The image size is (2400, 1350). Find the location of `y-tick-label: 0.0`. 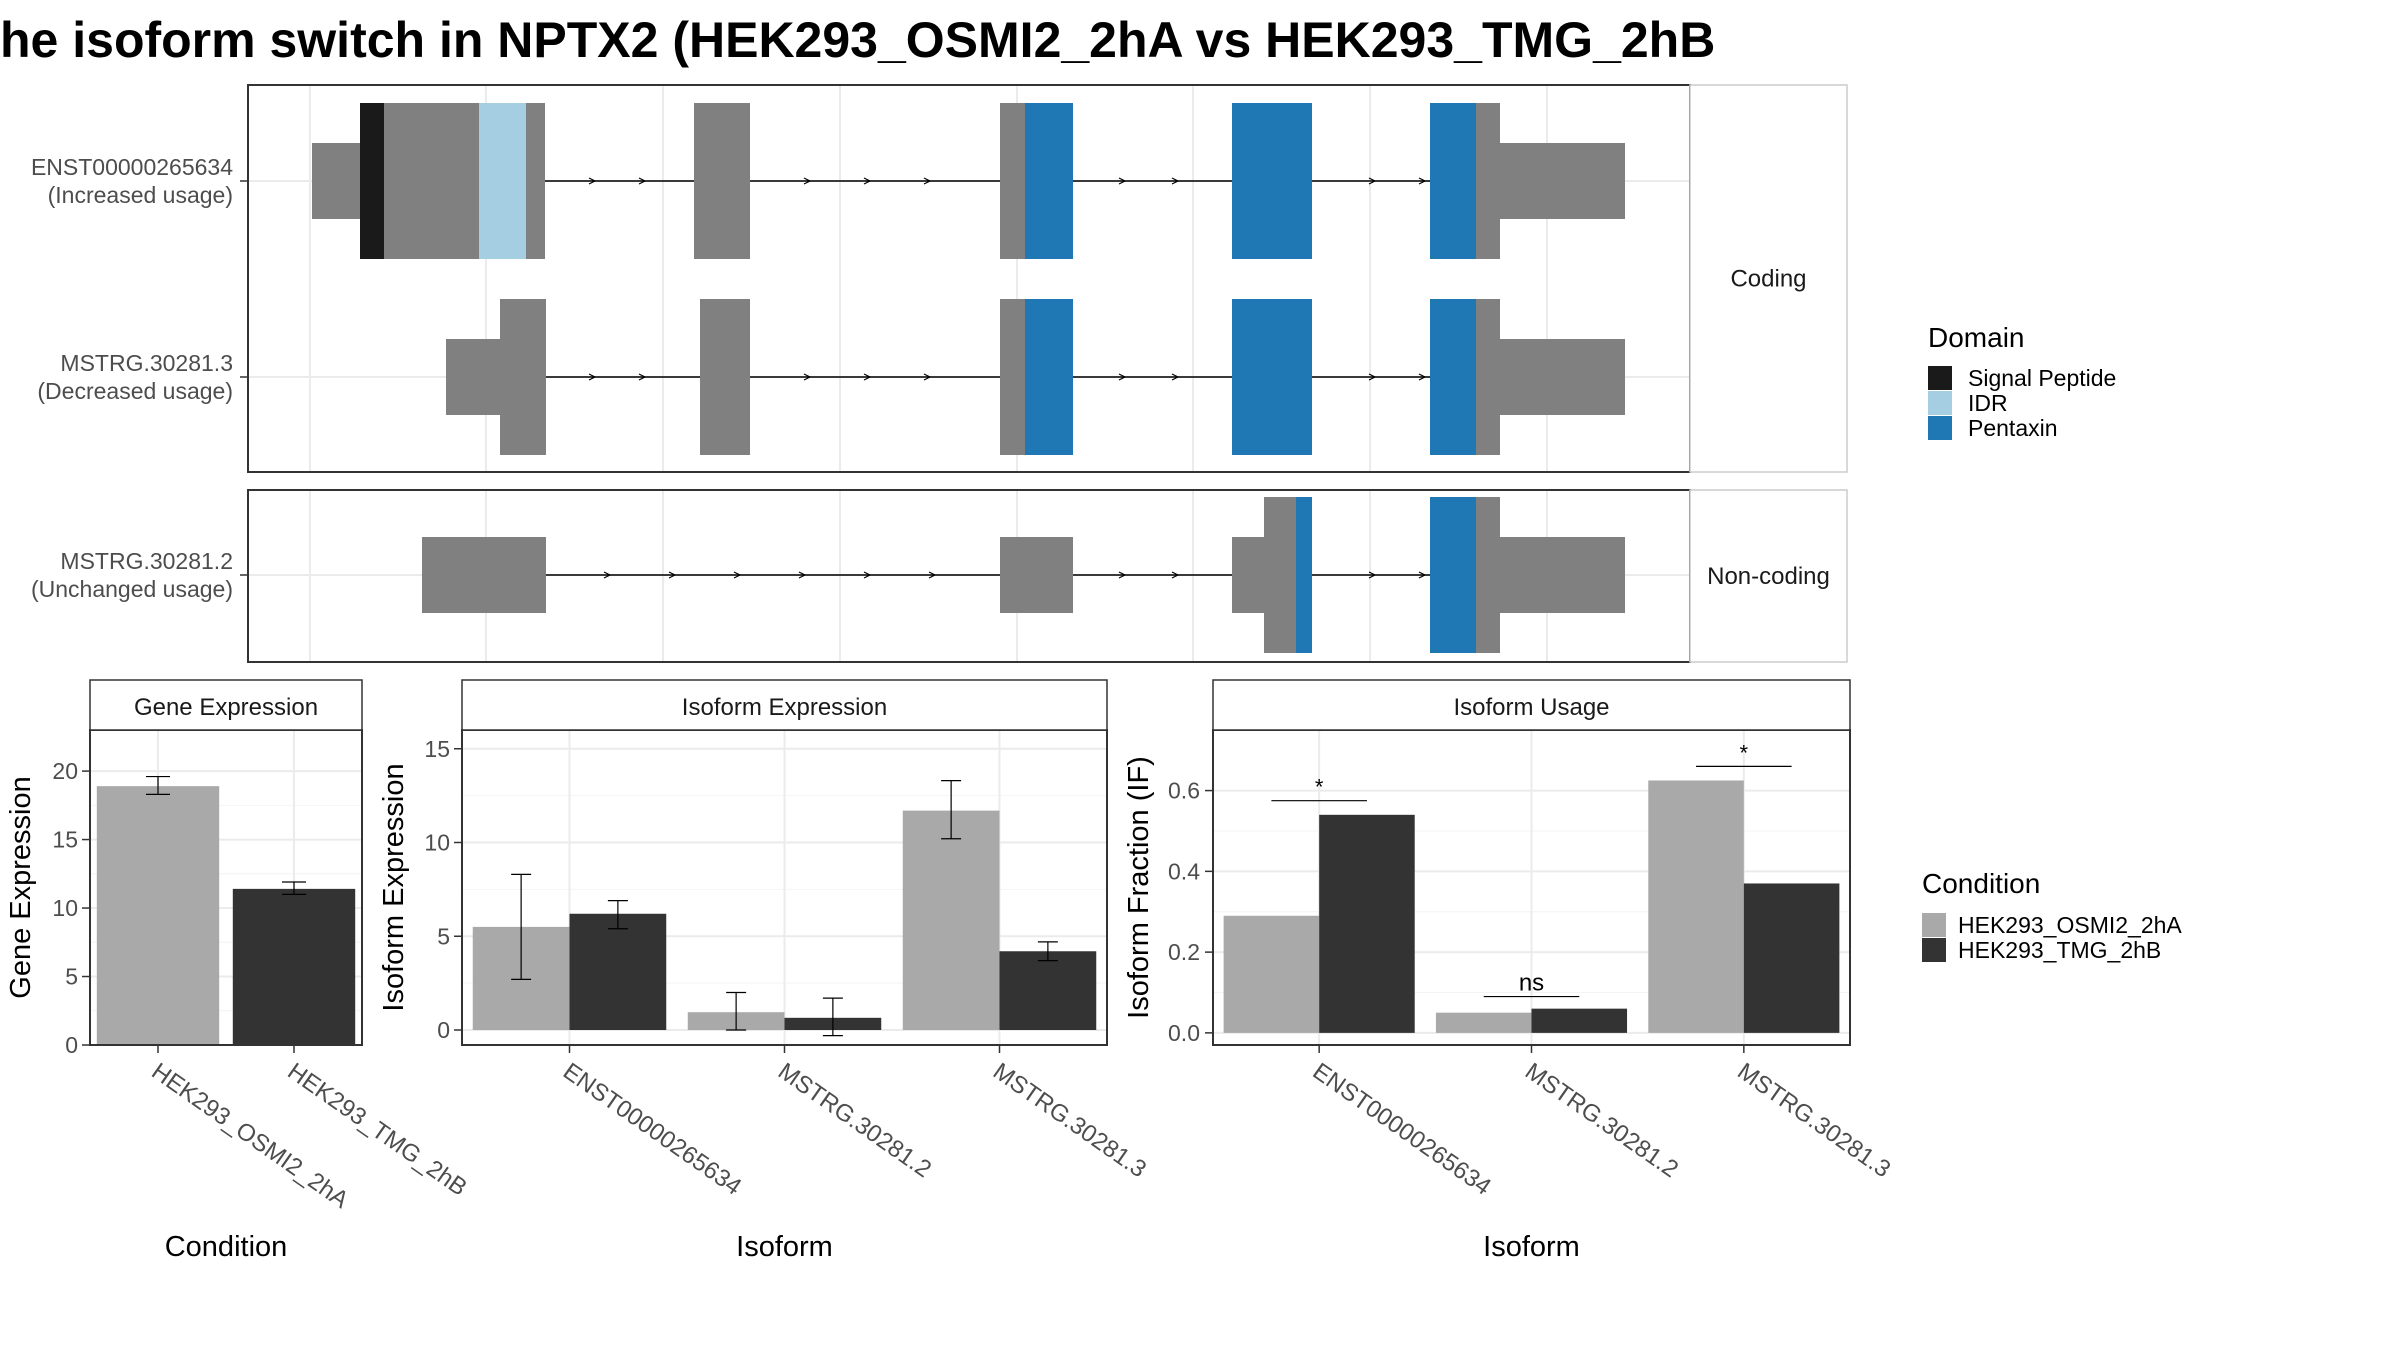

y-tick-label: 0.0 is located at coordinates (1184, 1033).